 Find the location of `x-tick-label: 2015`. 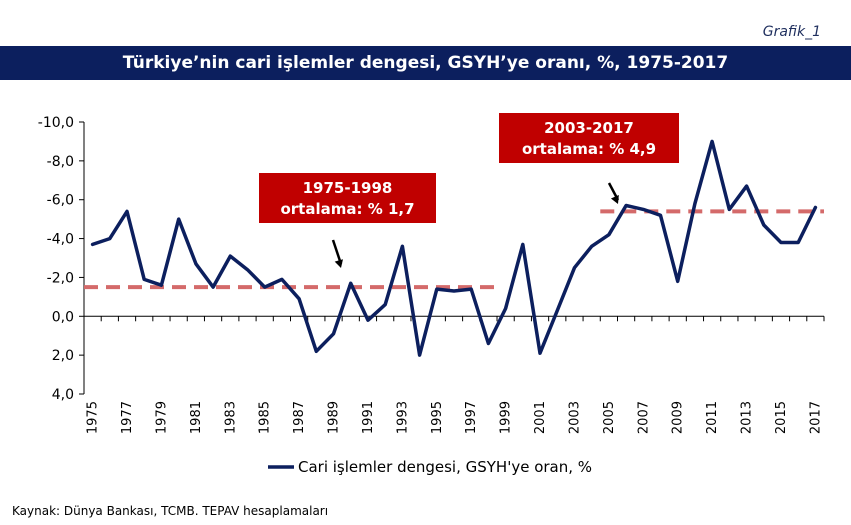

x-tick-label: 2015 is located at coordinates (781, 417).